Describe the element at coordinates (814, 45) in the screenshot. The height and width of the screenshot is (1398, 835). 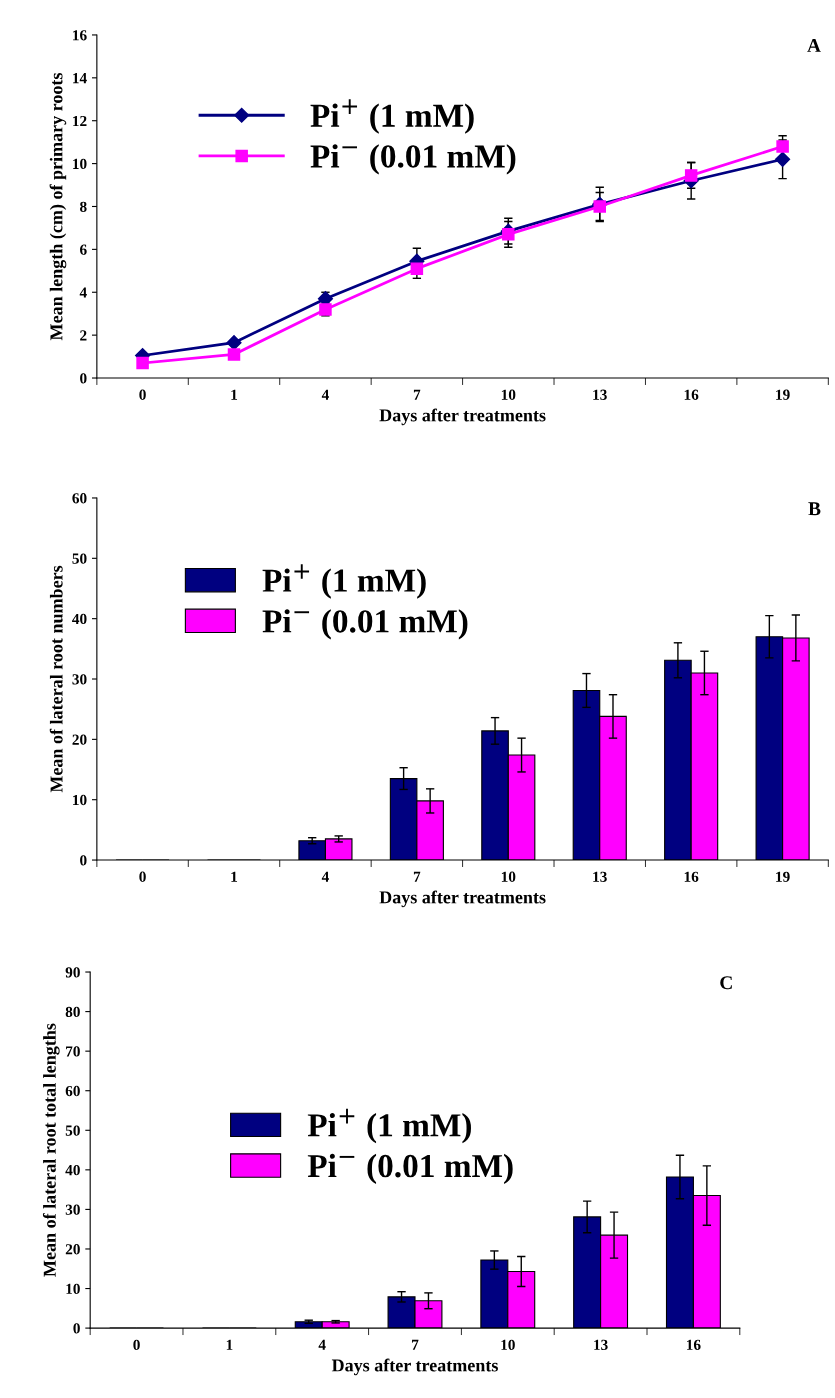
I see `annotation: A` at that location.